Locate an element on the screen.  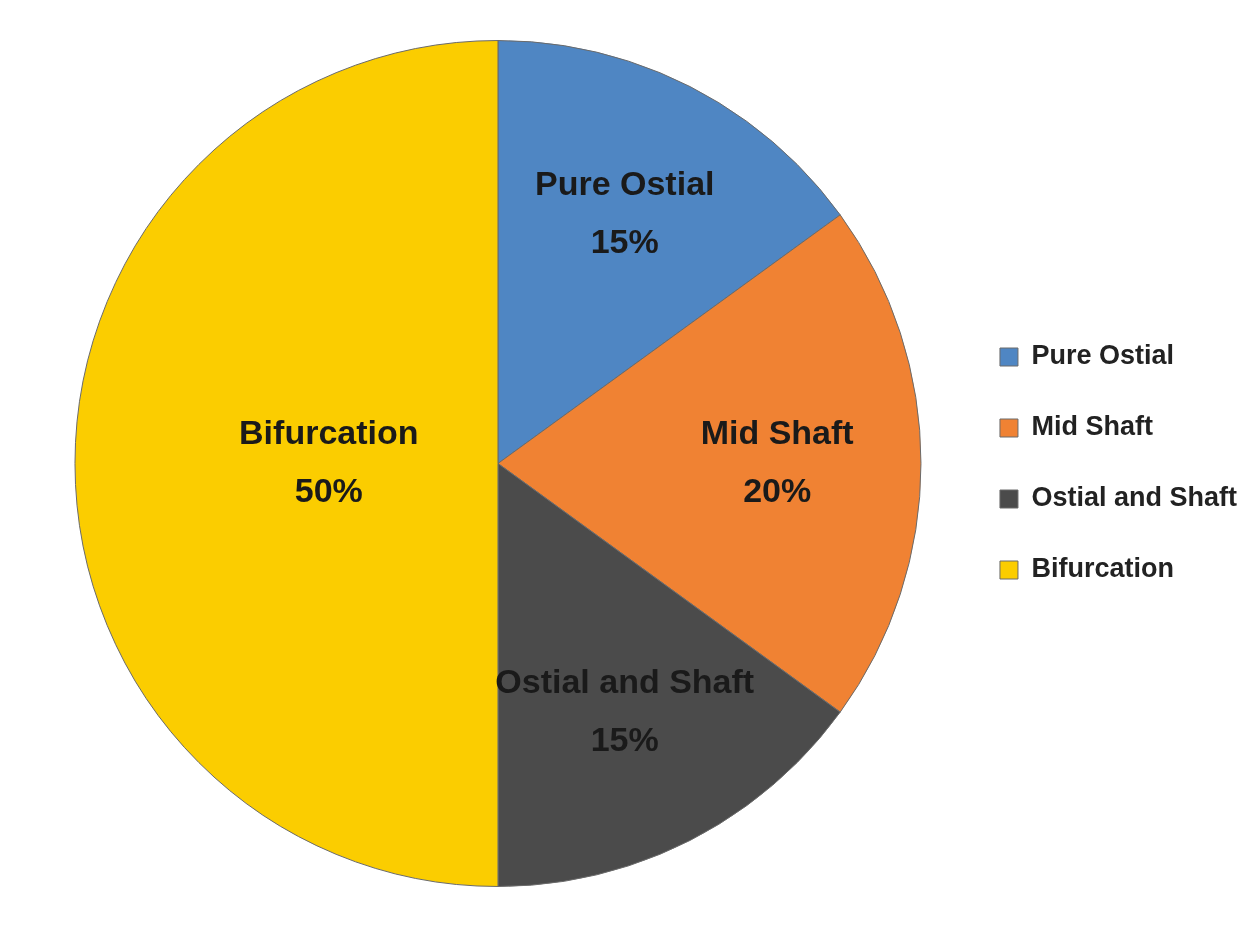
legend-label: Pure Ostial is located at coordinates (1103, 355).